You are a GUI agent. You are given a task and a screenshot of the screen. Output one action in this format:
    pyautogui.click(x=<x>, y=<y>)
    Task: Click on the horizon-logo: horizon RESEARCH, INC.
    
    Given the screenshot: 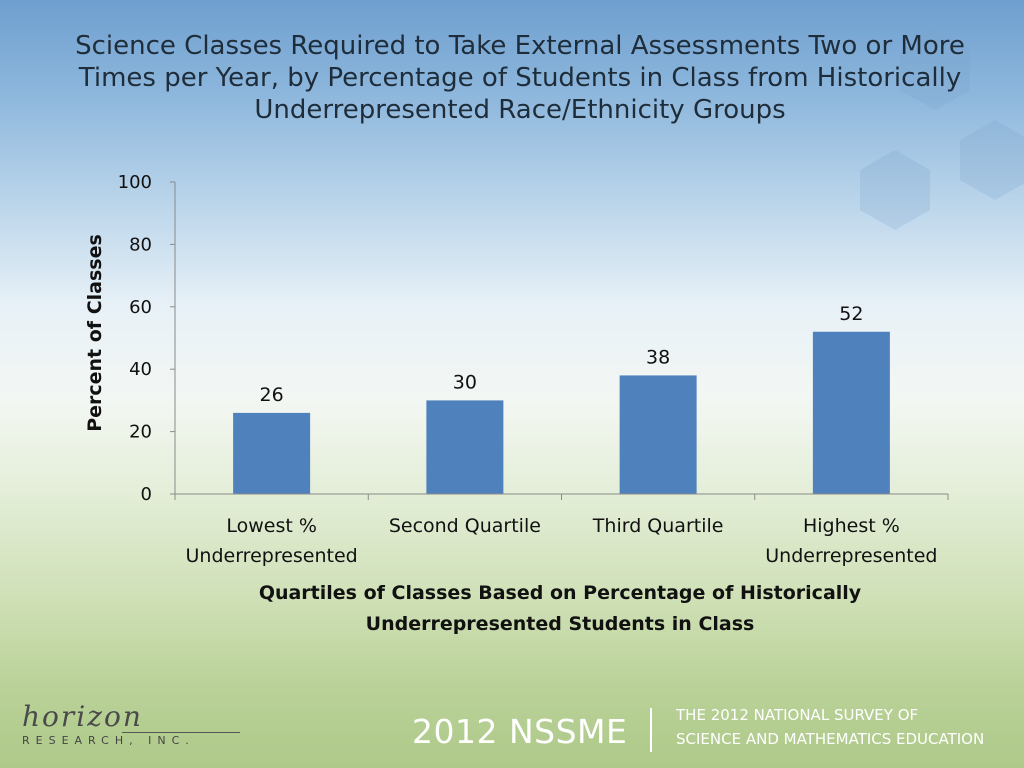 What is the action you would take?
    pyautogui.click(x=132, y=725)
    